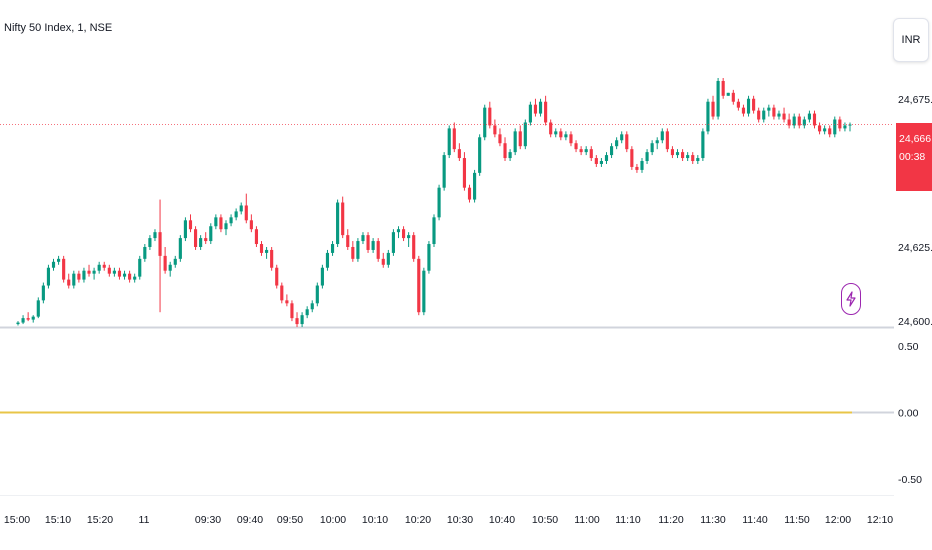  Describe the element at coordinates (880, 520) in the screenshot. I see `time-tick-label: 12:10` at that location.